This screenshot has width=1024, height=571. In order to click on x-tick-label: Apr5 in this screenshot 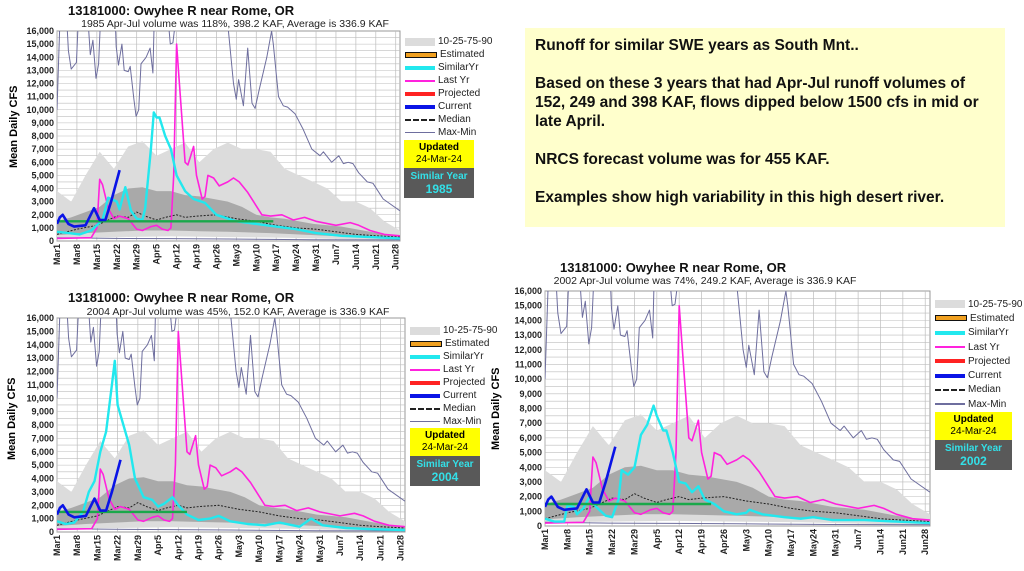, I will do `click(158, 545)`.